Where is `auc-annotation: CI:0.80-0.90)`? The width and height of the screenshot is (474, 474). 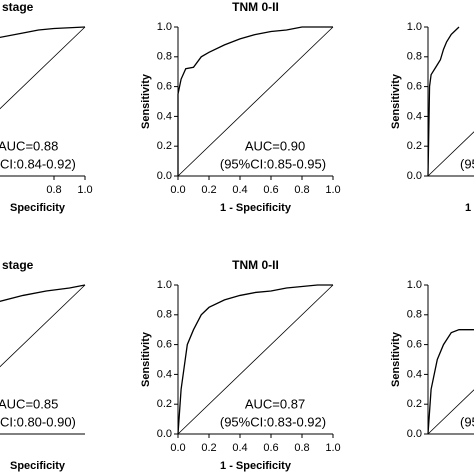
auc-annotation: CI:0.80-0.90) is located at coordinates (38, 421).